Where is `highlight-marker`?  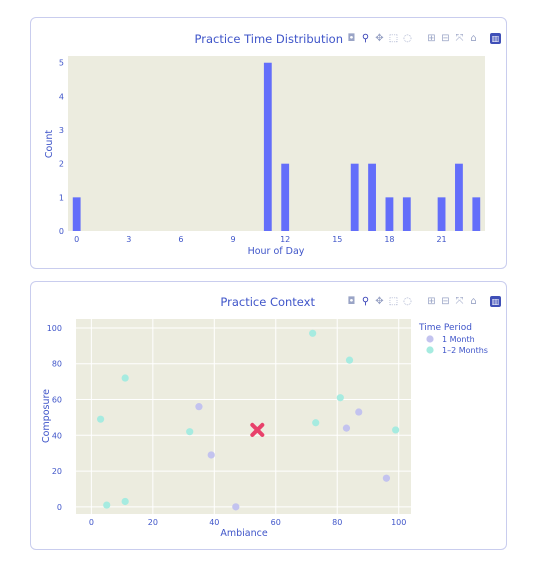
highlight-marker is located at coordinates (257, 429).